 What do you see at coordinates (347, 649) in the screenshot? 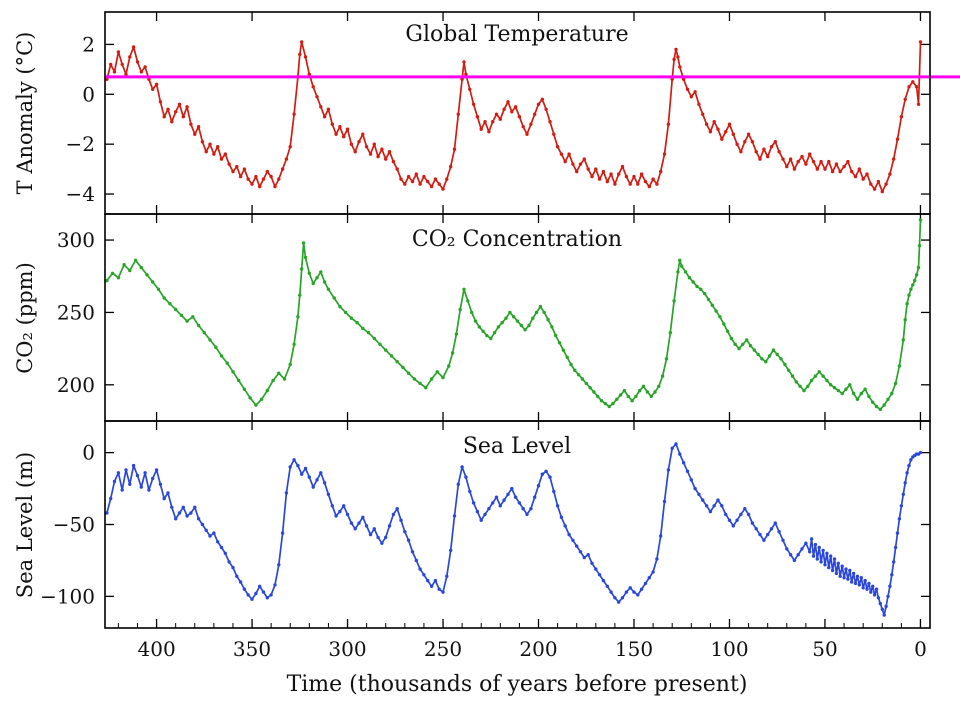
I see `x-tick-label: 300` at bounding box center [347, 649].